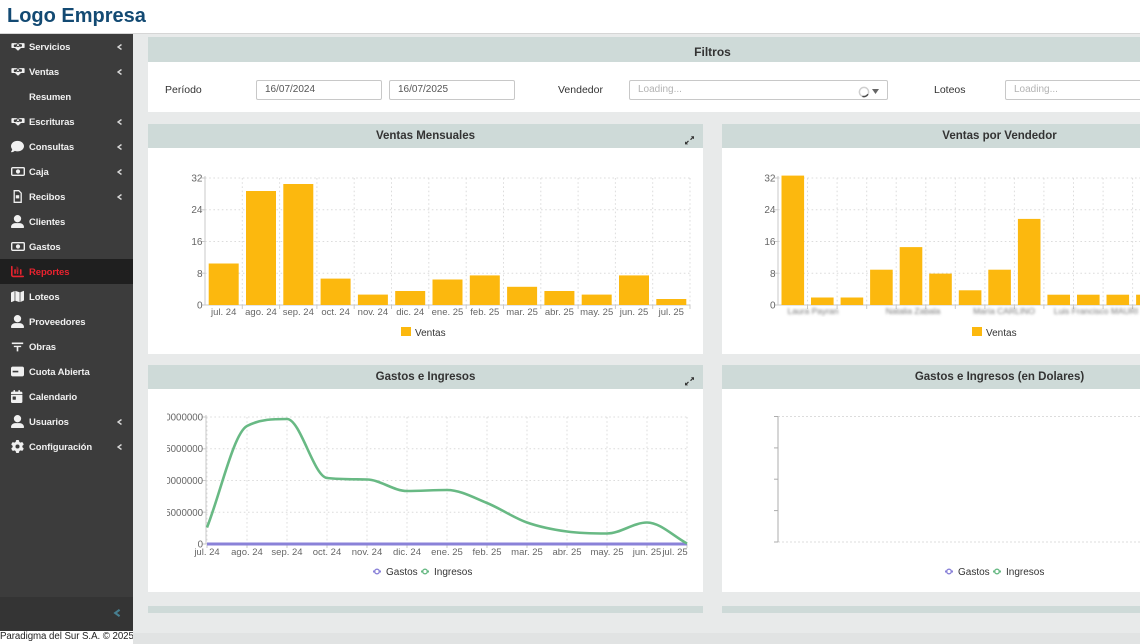 This screenshot has width=1140, height=644. I want to click on svg-text: 25000000, so click(182, 513).